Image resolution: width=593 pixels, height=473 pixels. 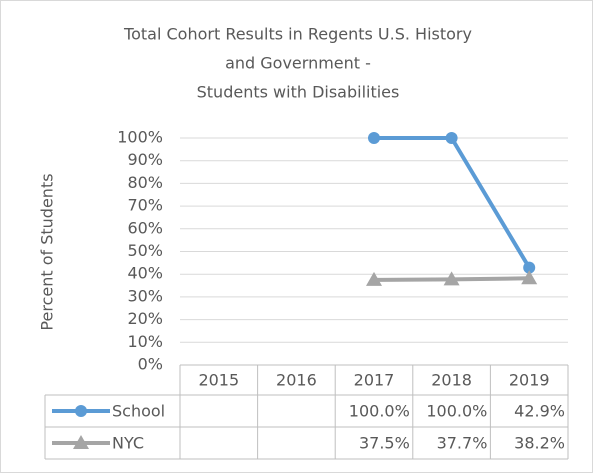 What do you see at coordinates (128, 443) in the screenshot?
I see `legend-label: NYC` at bounding box center [128, 443].